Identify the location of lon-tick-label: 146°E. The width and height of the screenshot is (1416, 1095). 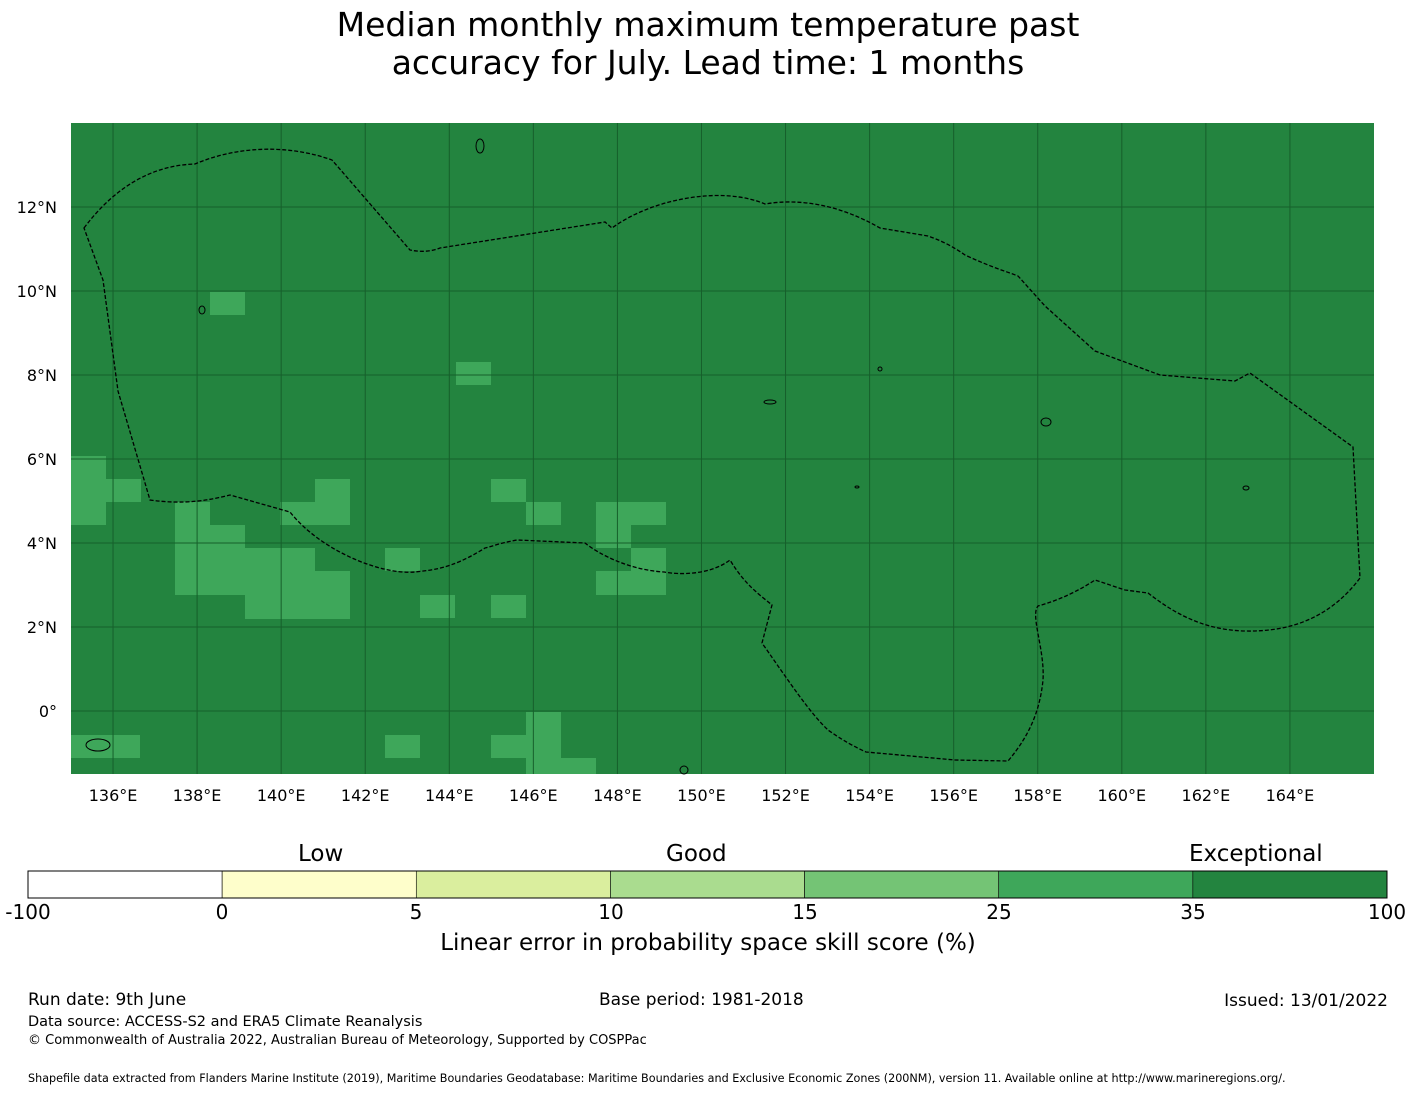
(533, 795).